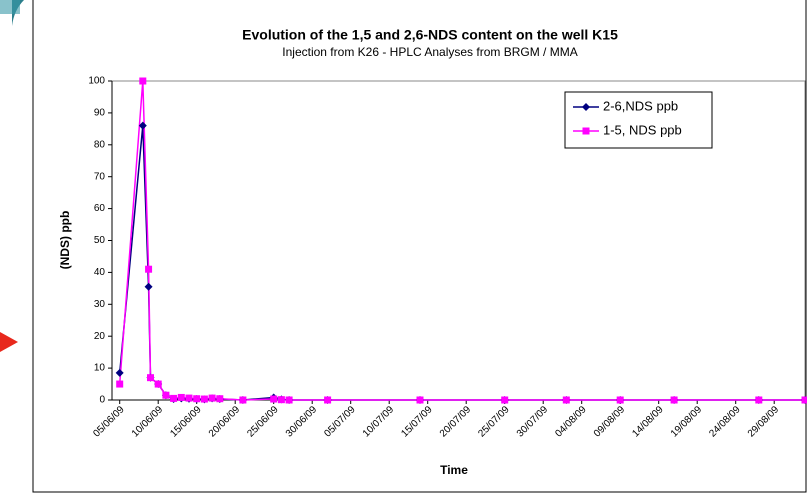  I want to click on y-tick-label: 100, so click(96, 81).